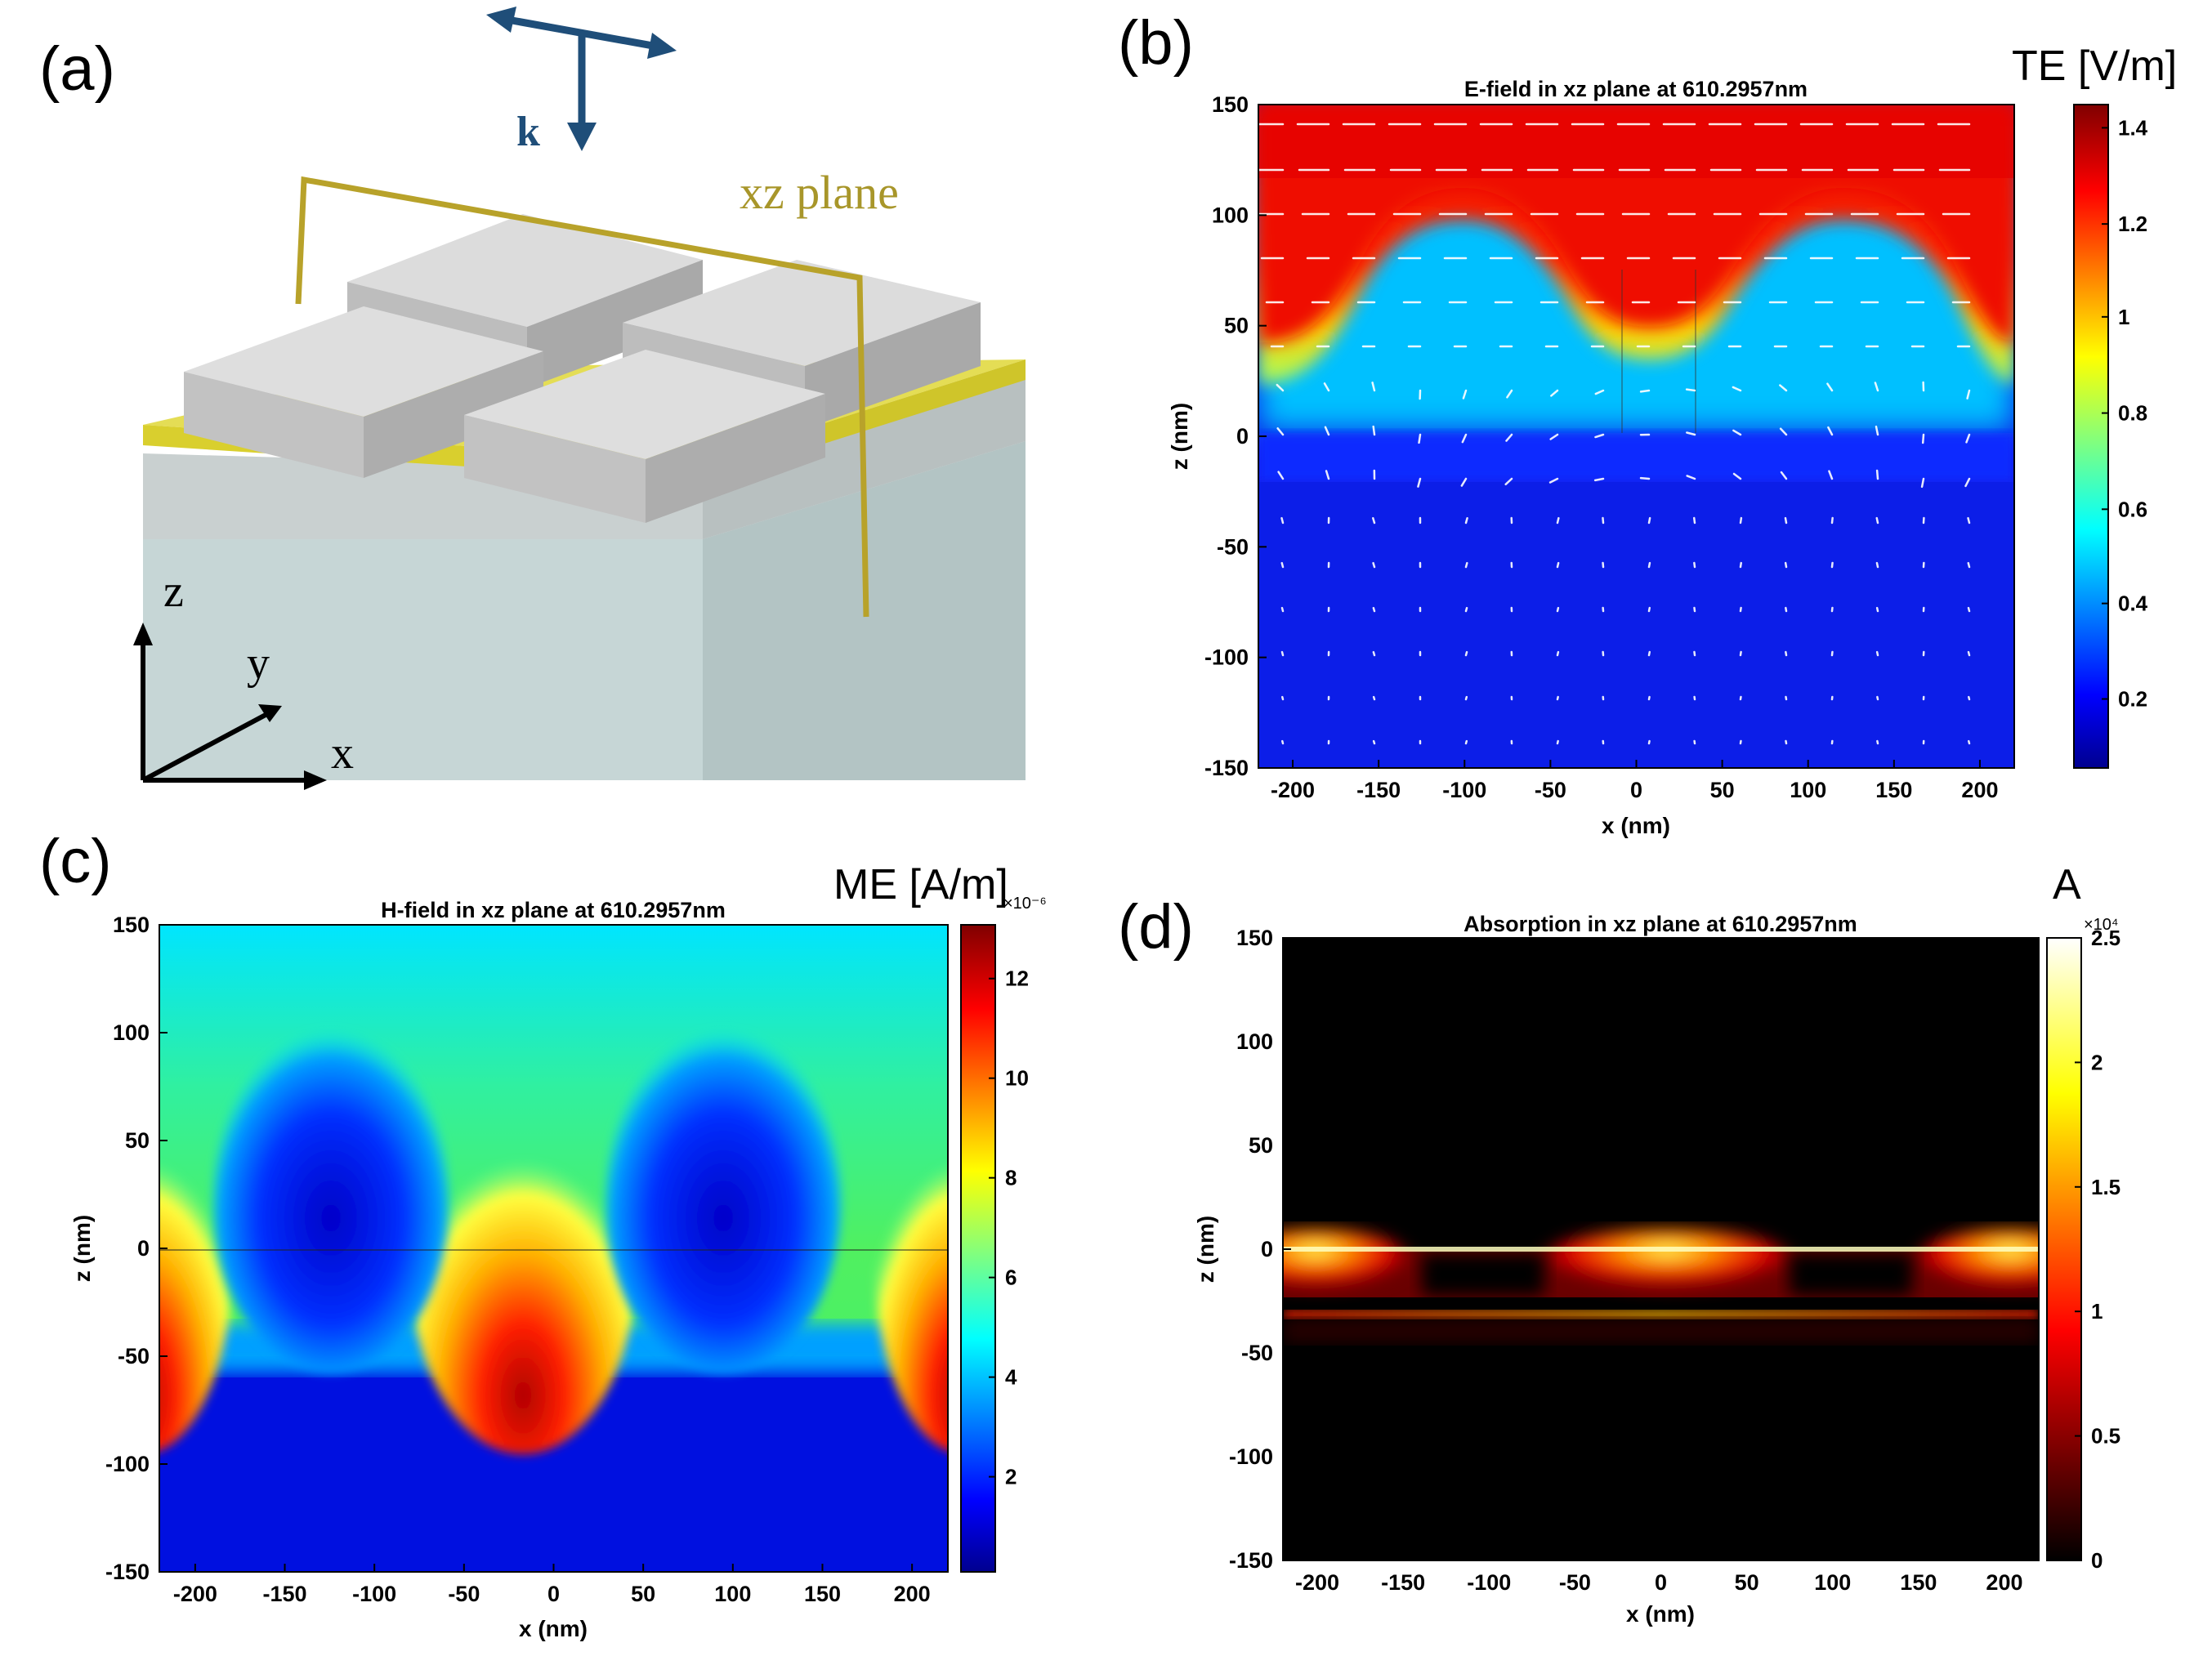 The height and width of the screenshot is (1674, 2212). I want to click on x-tick-label: 0, so click(1661, 1582).